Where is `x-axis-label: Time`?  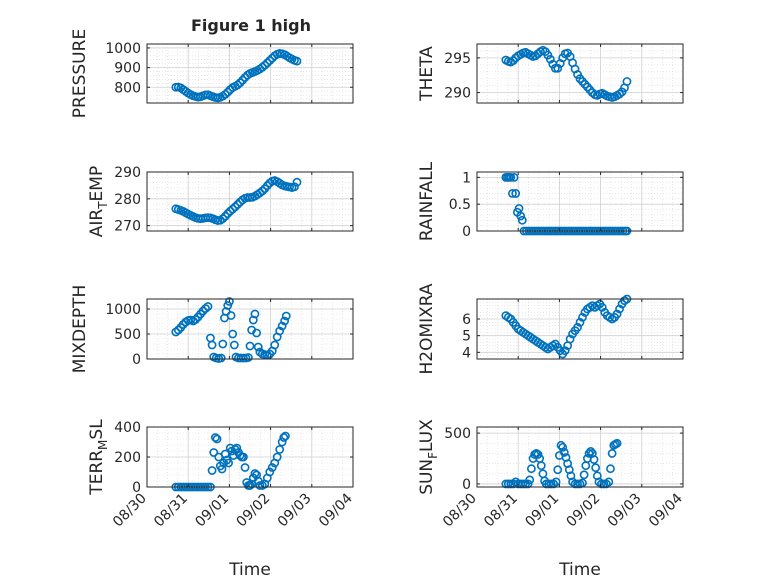
x-axis-label: Time is located at coordinates (579, 570).